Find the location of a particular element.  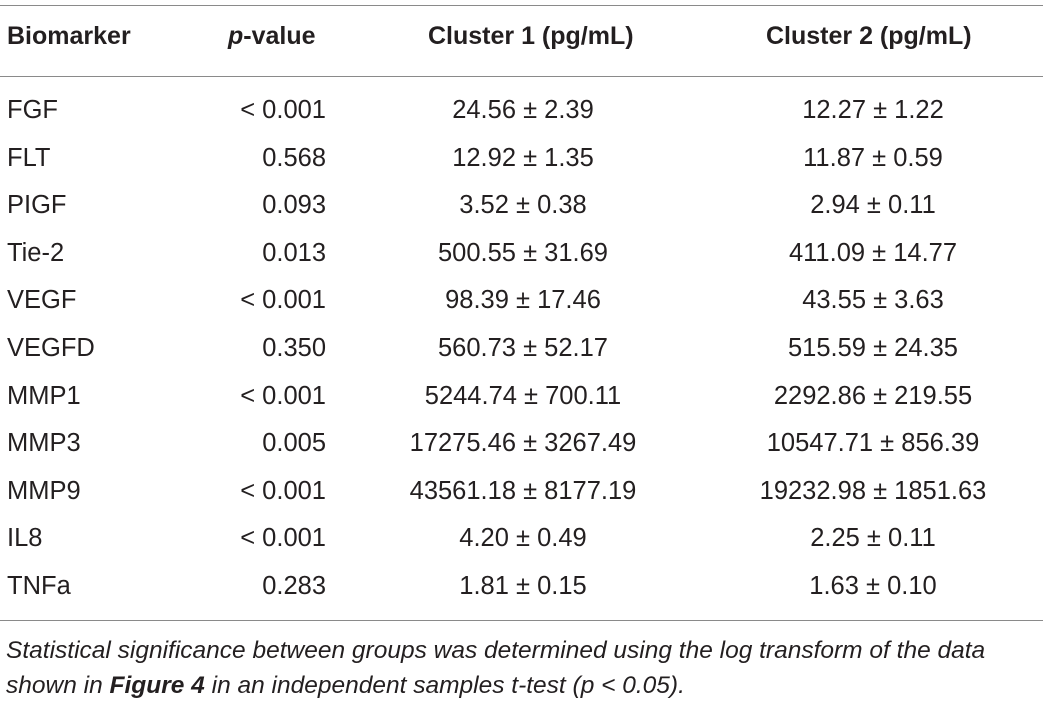

cell-p-value: 0.283 is located at coordinates (294, 585).